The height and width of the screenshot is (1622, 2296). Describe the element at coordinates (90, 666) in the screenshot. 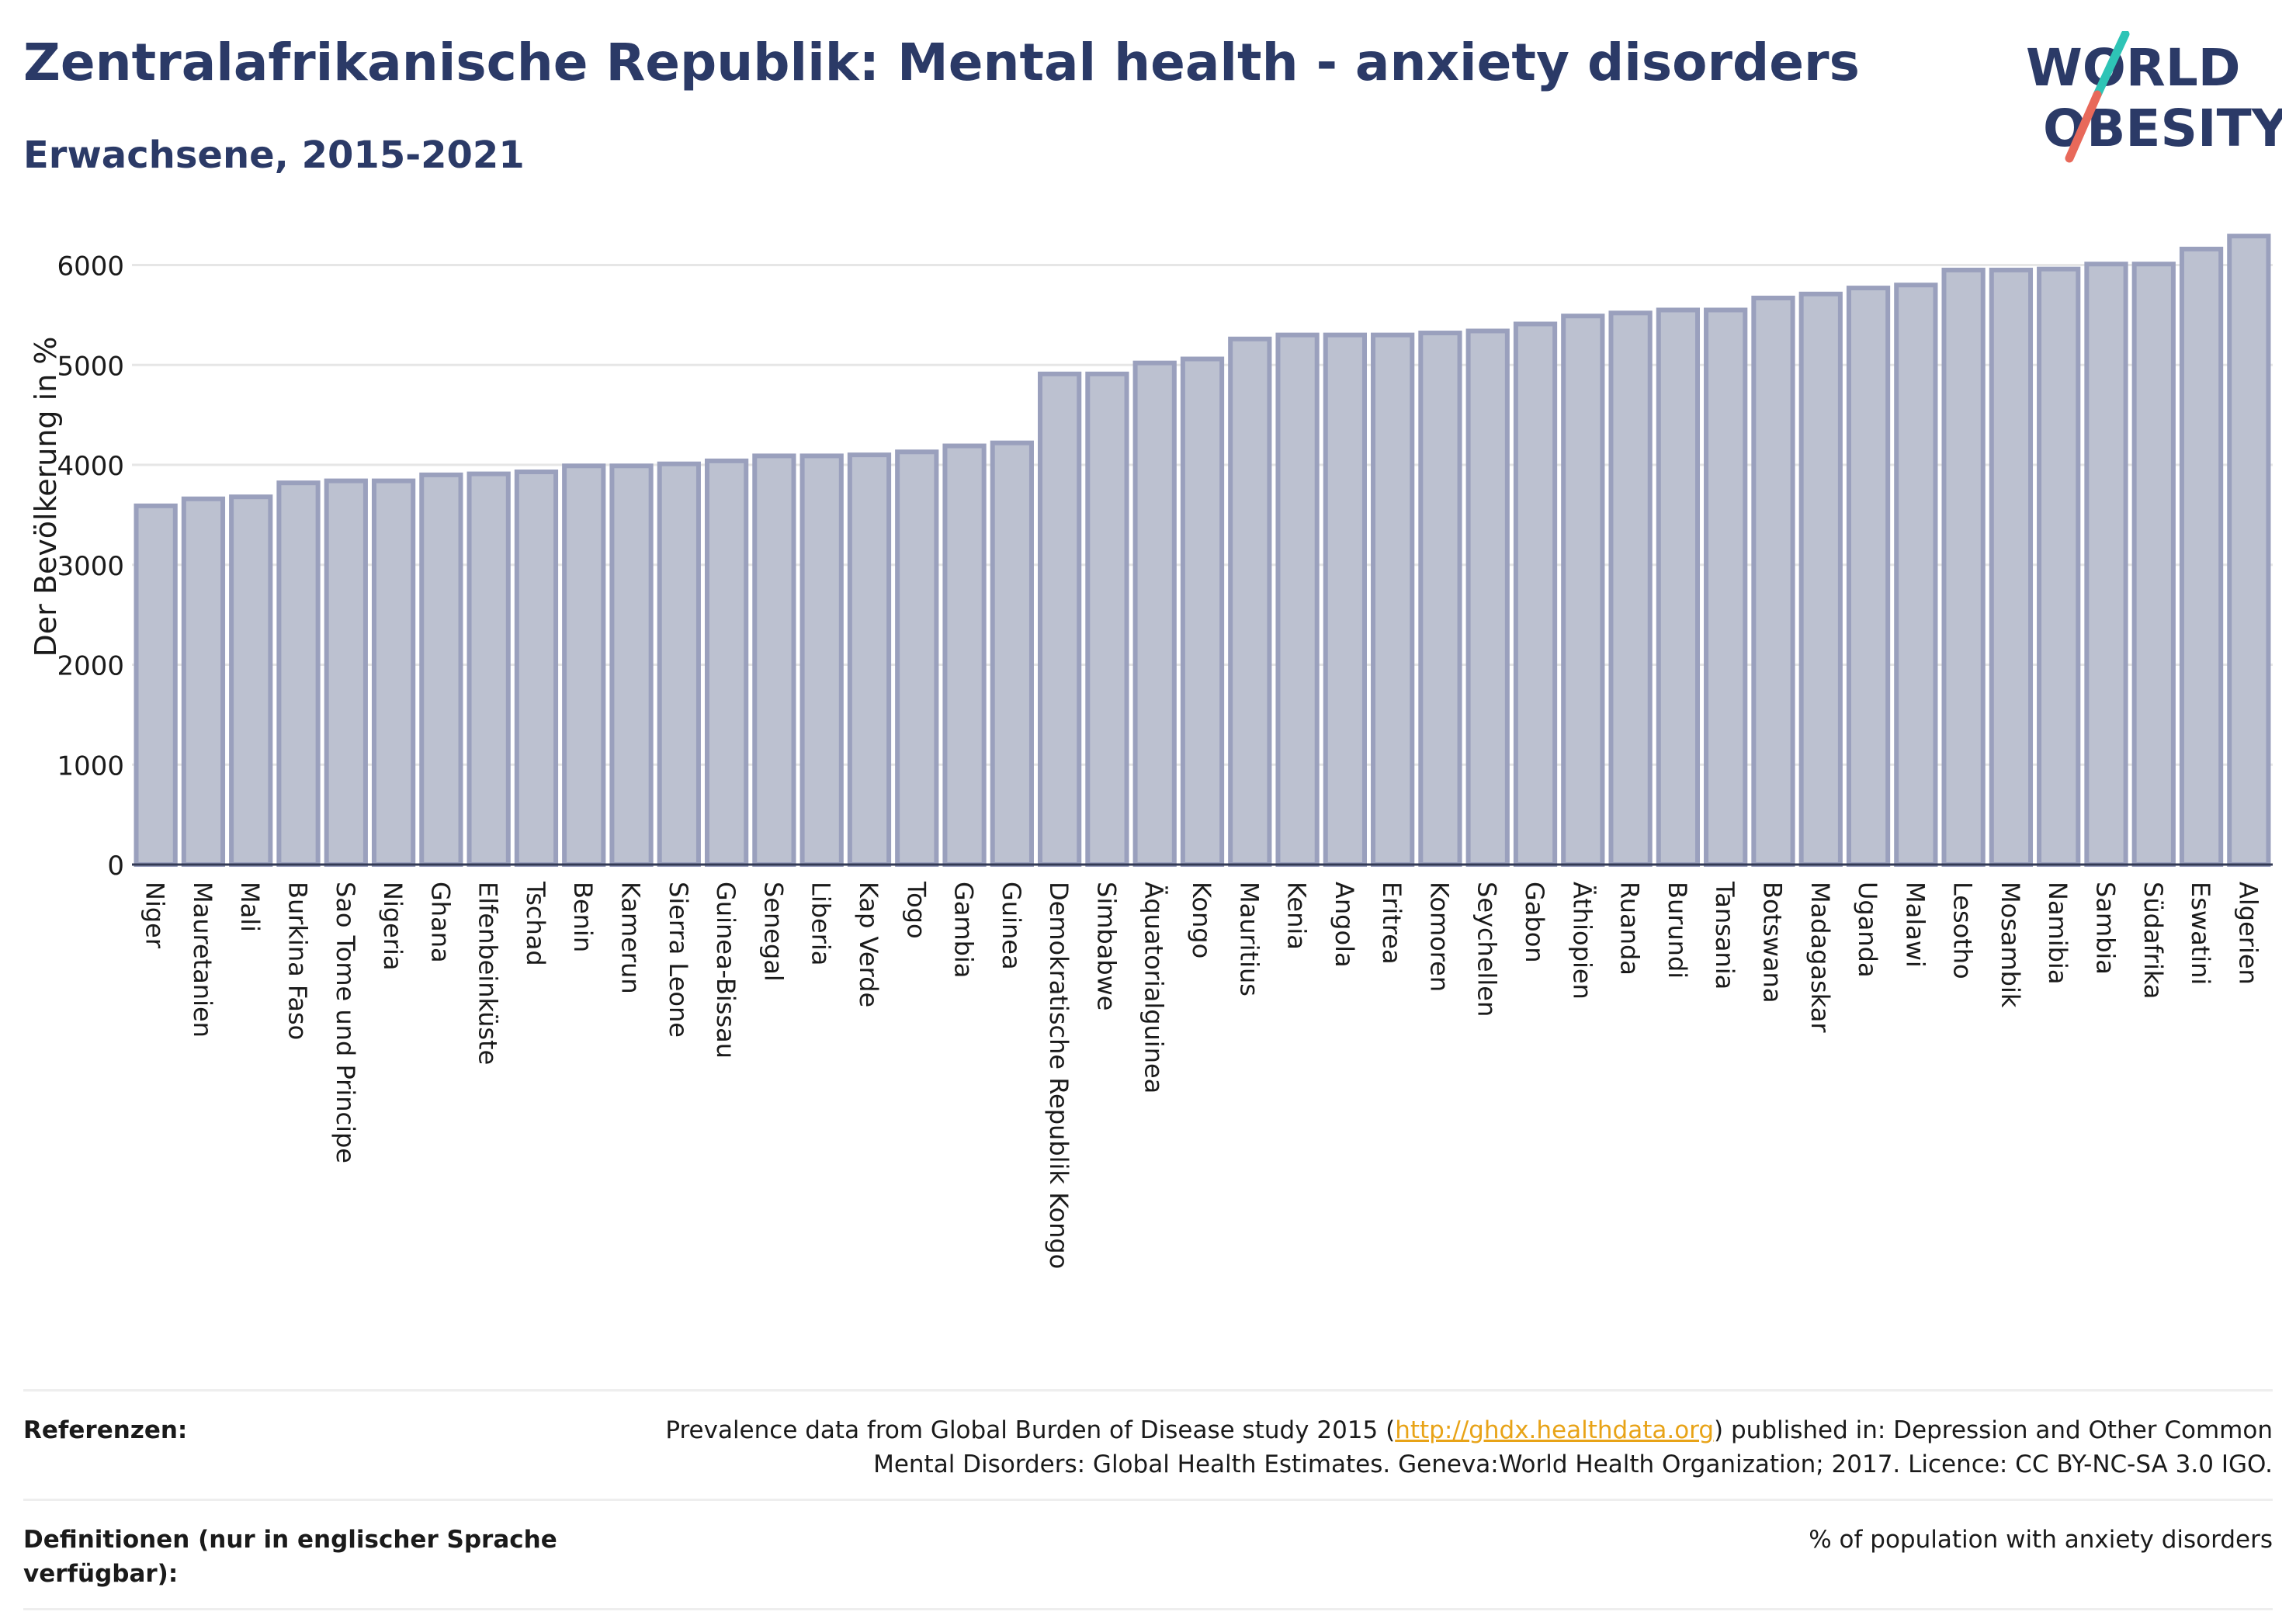

I see `y-tick-label: 2000` at that location.